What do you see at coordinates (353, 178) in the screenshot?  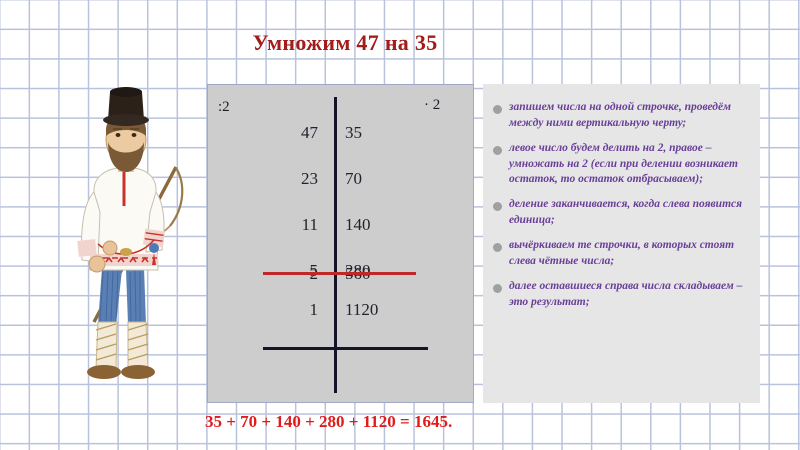 I see `row-right-value: 70` at bounding box center [353, 178].